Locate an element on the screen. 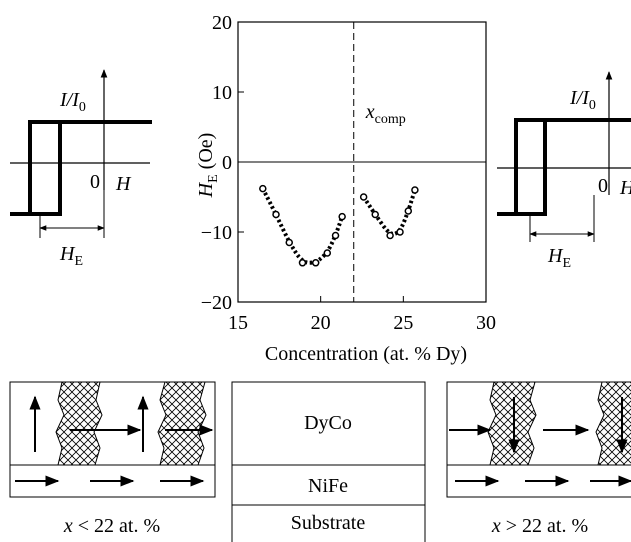 The width and height of the screenshot is (631, 542). right-panel is located at coordinates (538, 439).